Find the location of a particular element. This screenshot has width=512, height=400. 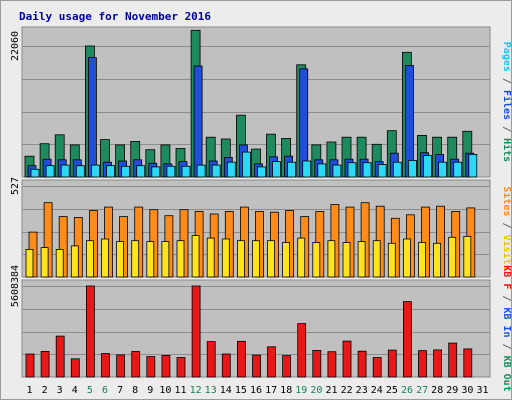

x-tick-day-5: 5 is located at coordinates (90, 390).